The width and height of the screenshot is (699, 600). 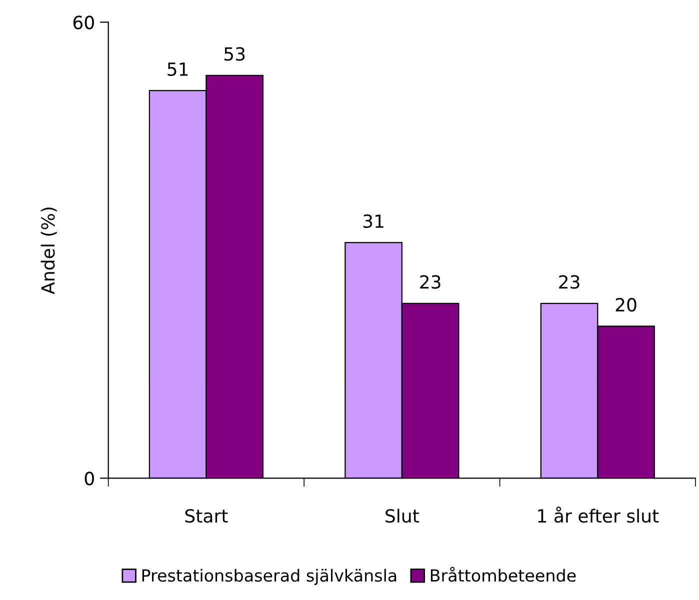 I want to click on data-label: 53, so click(x=234, y=54).